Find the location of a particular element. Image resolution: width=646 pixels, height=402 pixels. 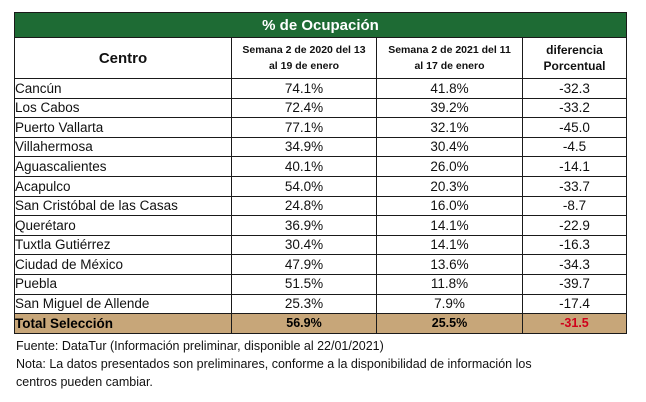

cell-2020: 24.8% is located at coordinates (304, 206).